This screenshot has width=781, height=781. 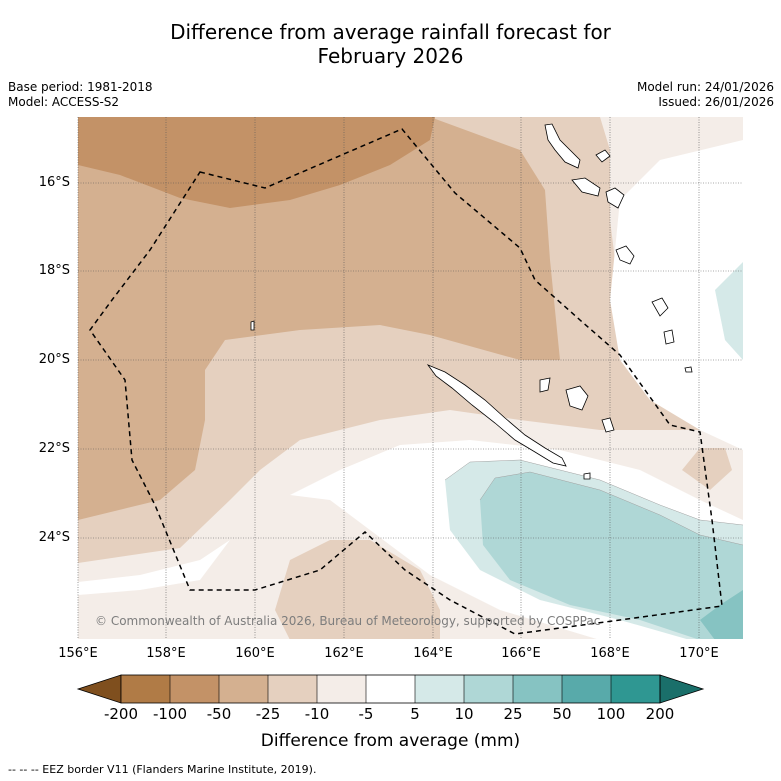 I want to click on lon-label-164e: 164°E, so click(x=433, y=653).